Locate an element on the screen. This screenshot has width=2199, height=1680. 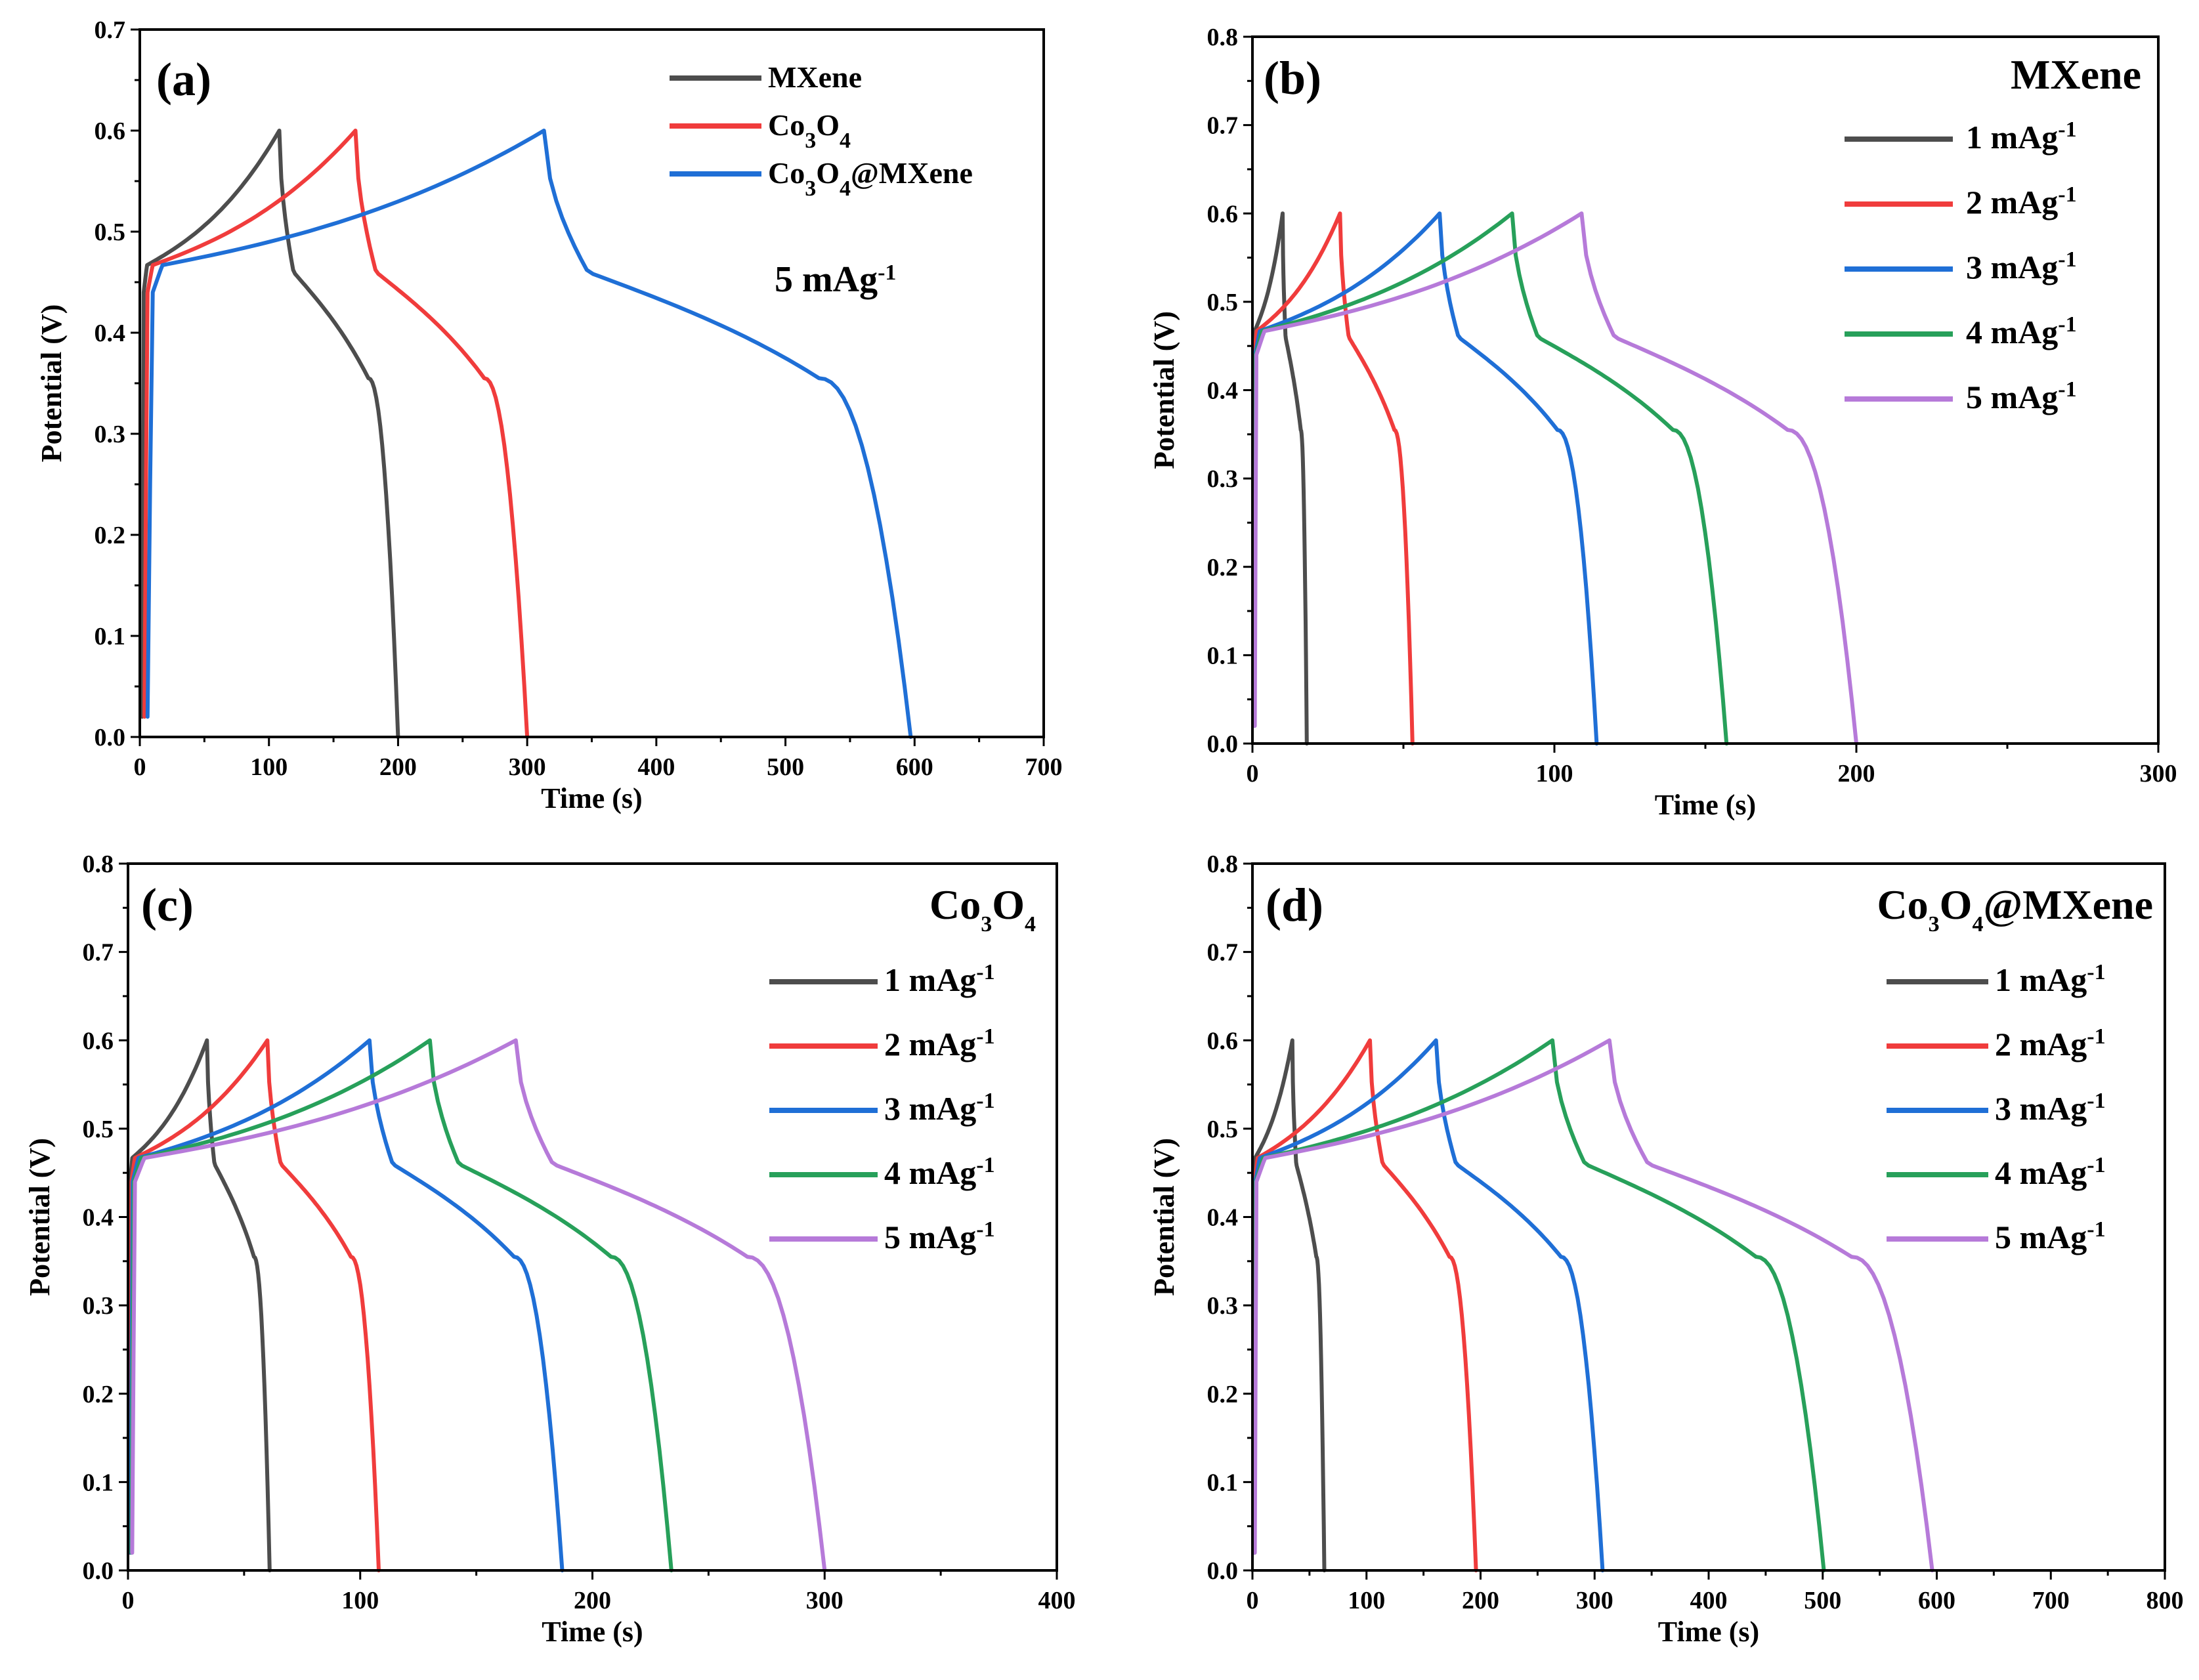
y-tick-label-b-6: 0.6 is located at coordinates (1223, 214).